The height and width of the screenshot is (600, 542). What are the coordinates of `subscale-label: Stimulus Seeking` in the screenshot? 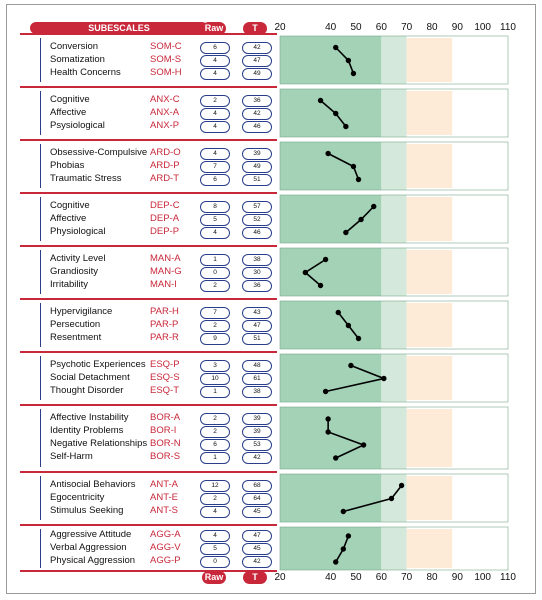 It's located at (87, 510).